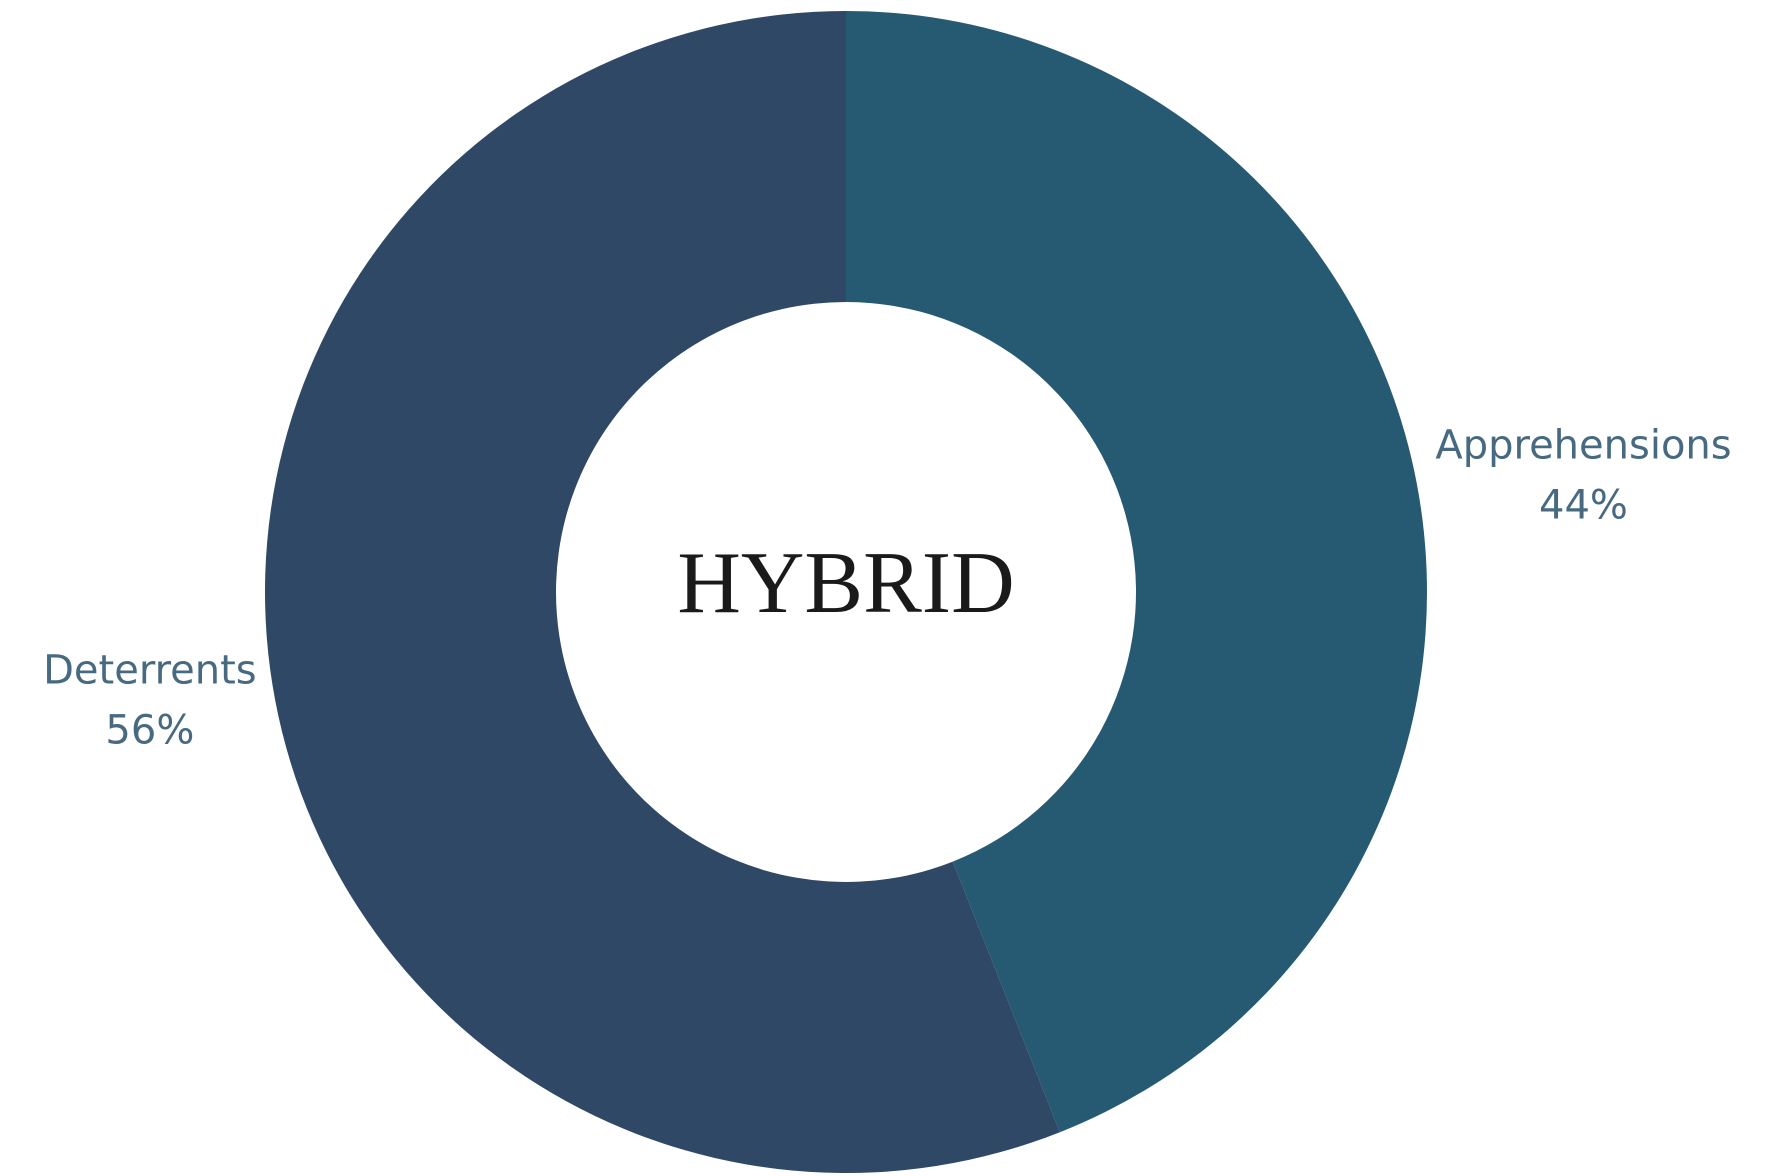 The height and width of the screenshot is (1176, 1786). I want to click on slice-label: Deterrents, so click(150, 670).